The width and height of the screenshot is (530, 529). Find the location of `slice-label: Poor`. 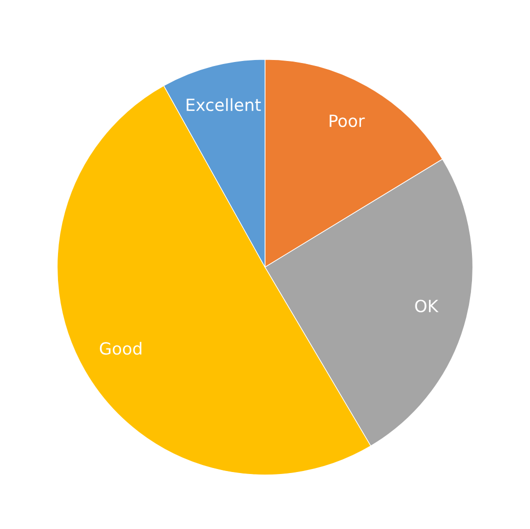

slice-label: Poor is located at coordinates (347, 121).